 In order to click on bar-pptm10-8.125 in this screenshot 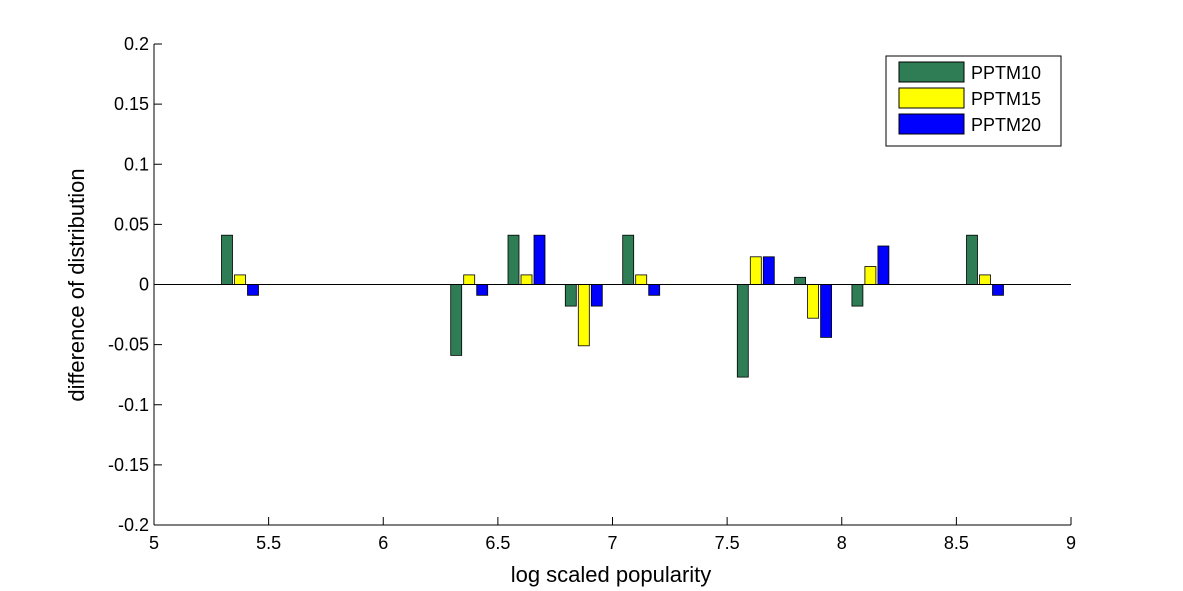, I will do `click(857, 295)`.